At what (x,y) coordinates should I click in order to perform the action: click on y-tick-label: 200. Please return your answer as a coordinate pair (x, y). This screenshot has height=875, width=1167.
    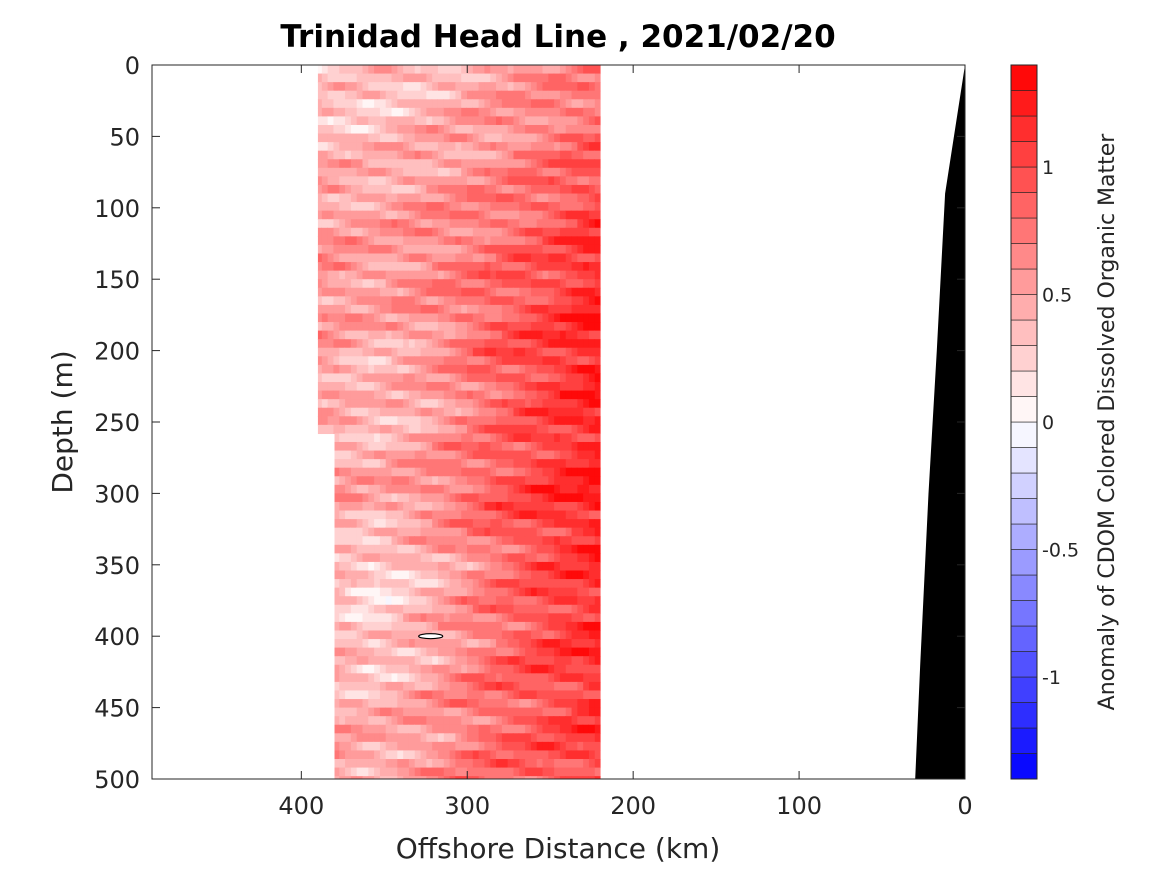
    Looking at the image, I should click on (117, 352).